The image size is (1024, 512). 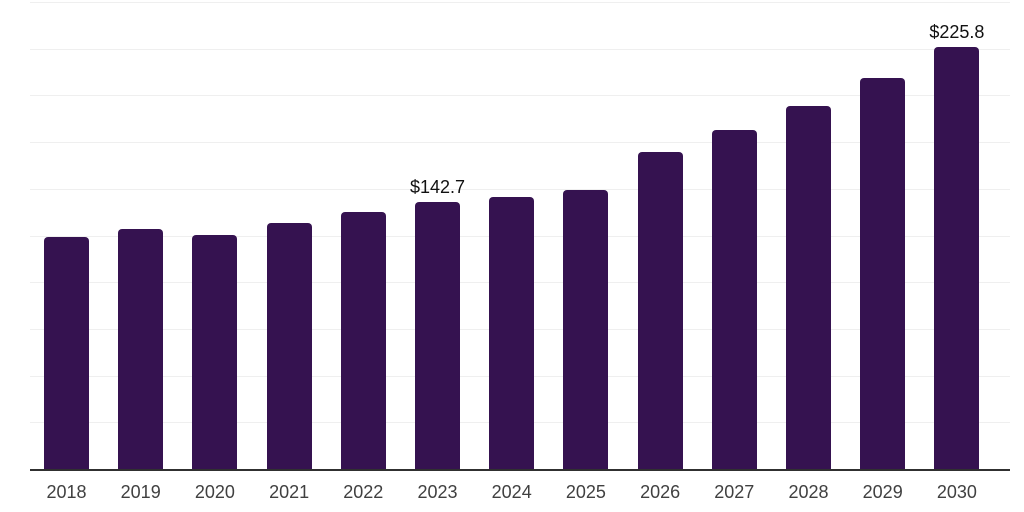 What do you see at coordinates (734, 492) in the screenshot?
I see `x-tick-2027: 2027` at bounding box center [734, 492].